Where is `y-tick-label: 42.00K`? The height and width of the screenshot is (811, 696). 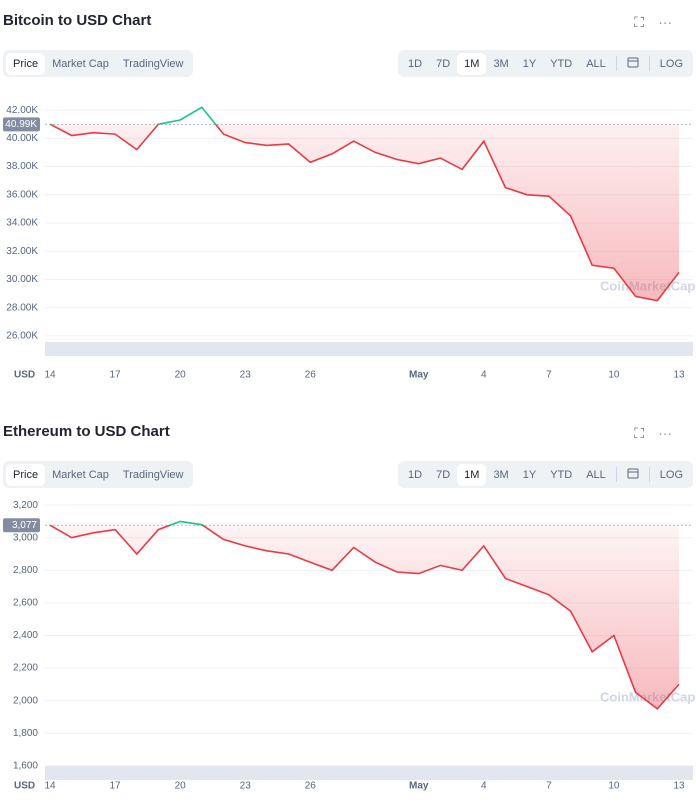
y-tick-label: 42.00K is located at coordinates (22, 110).